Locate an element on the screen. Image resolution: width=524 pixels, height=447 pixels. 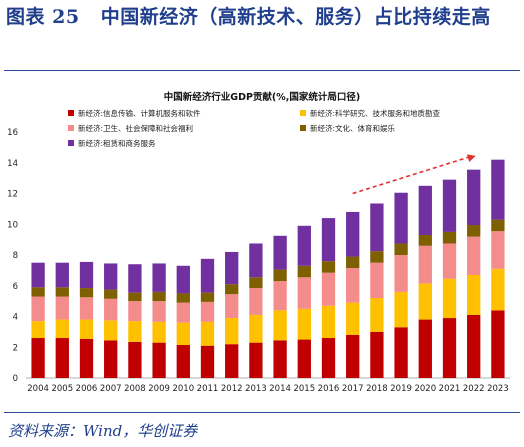
figure-title-text: 中国新经济（高新技术、服务）占比持续走高 is located at coordinates (295, 17).